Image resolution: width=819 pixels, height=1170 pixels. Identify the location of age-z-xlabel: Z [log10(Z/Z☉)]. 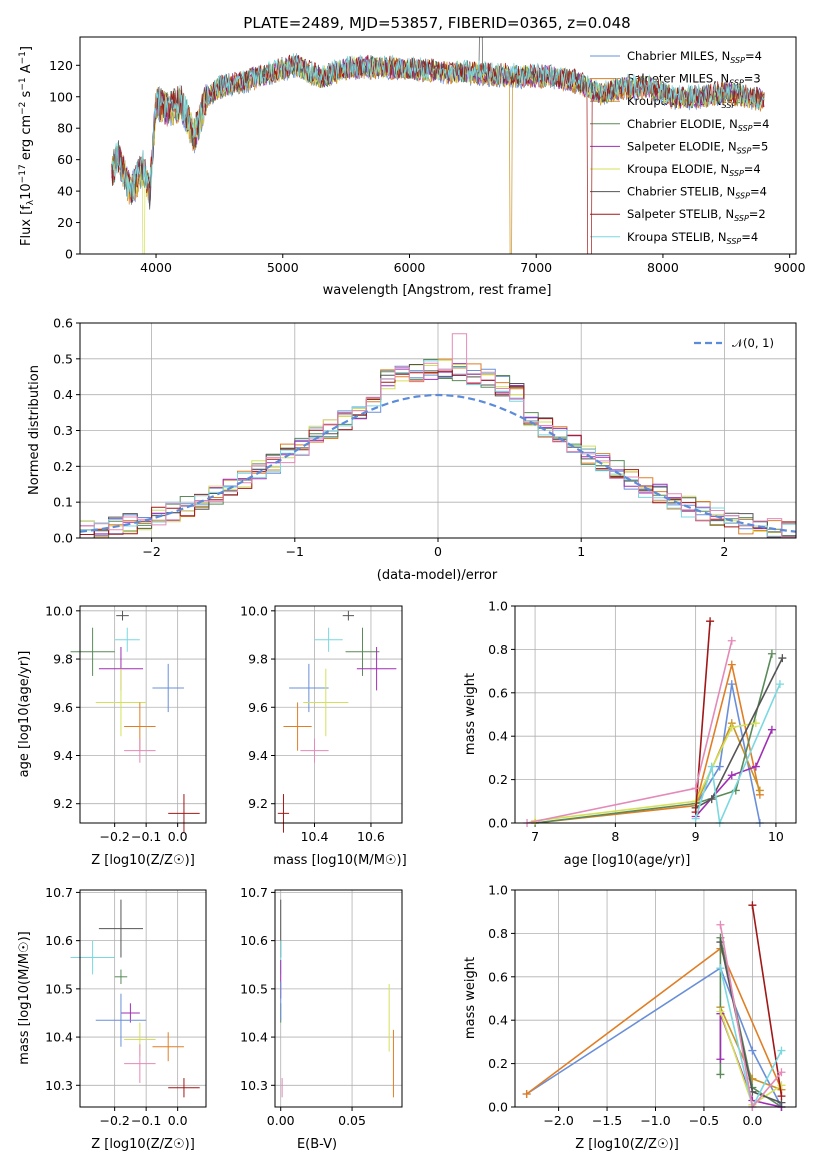
(143, 860).